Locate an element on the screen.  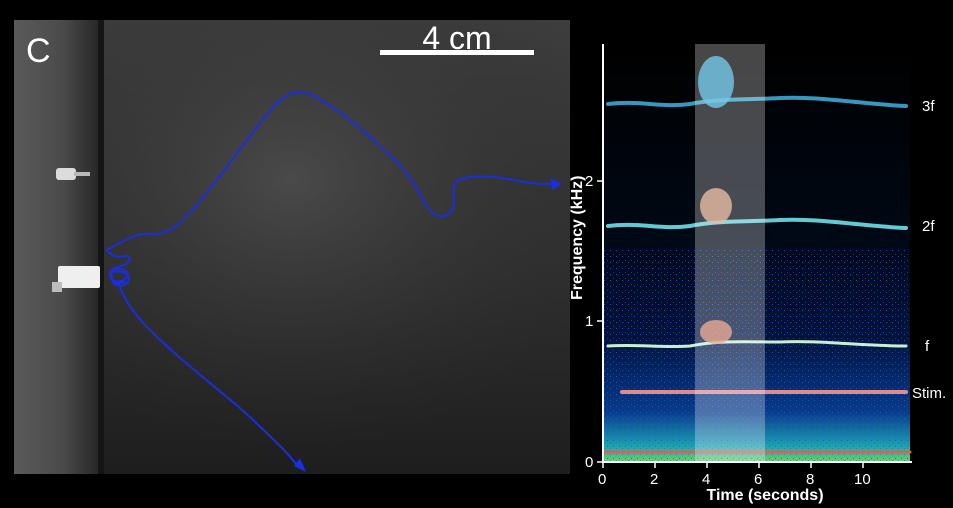
x-tick-6: 6 is located at coordinates (758, 479).